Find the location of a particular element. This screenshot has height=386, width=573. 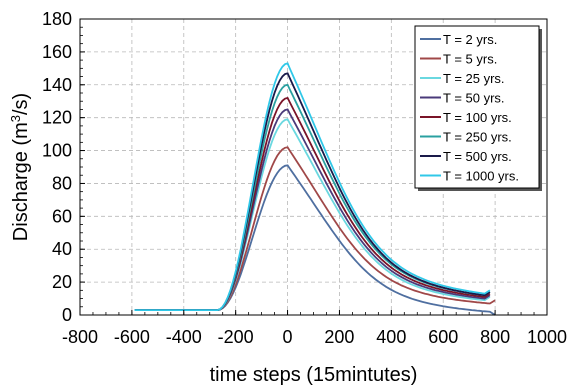

y-axis-title-part: Discharge (m is located at coordinates (21, 181).